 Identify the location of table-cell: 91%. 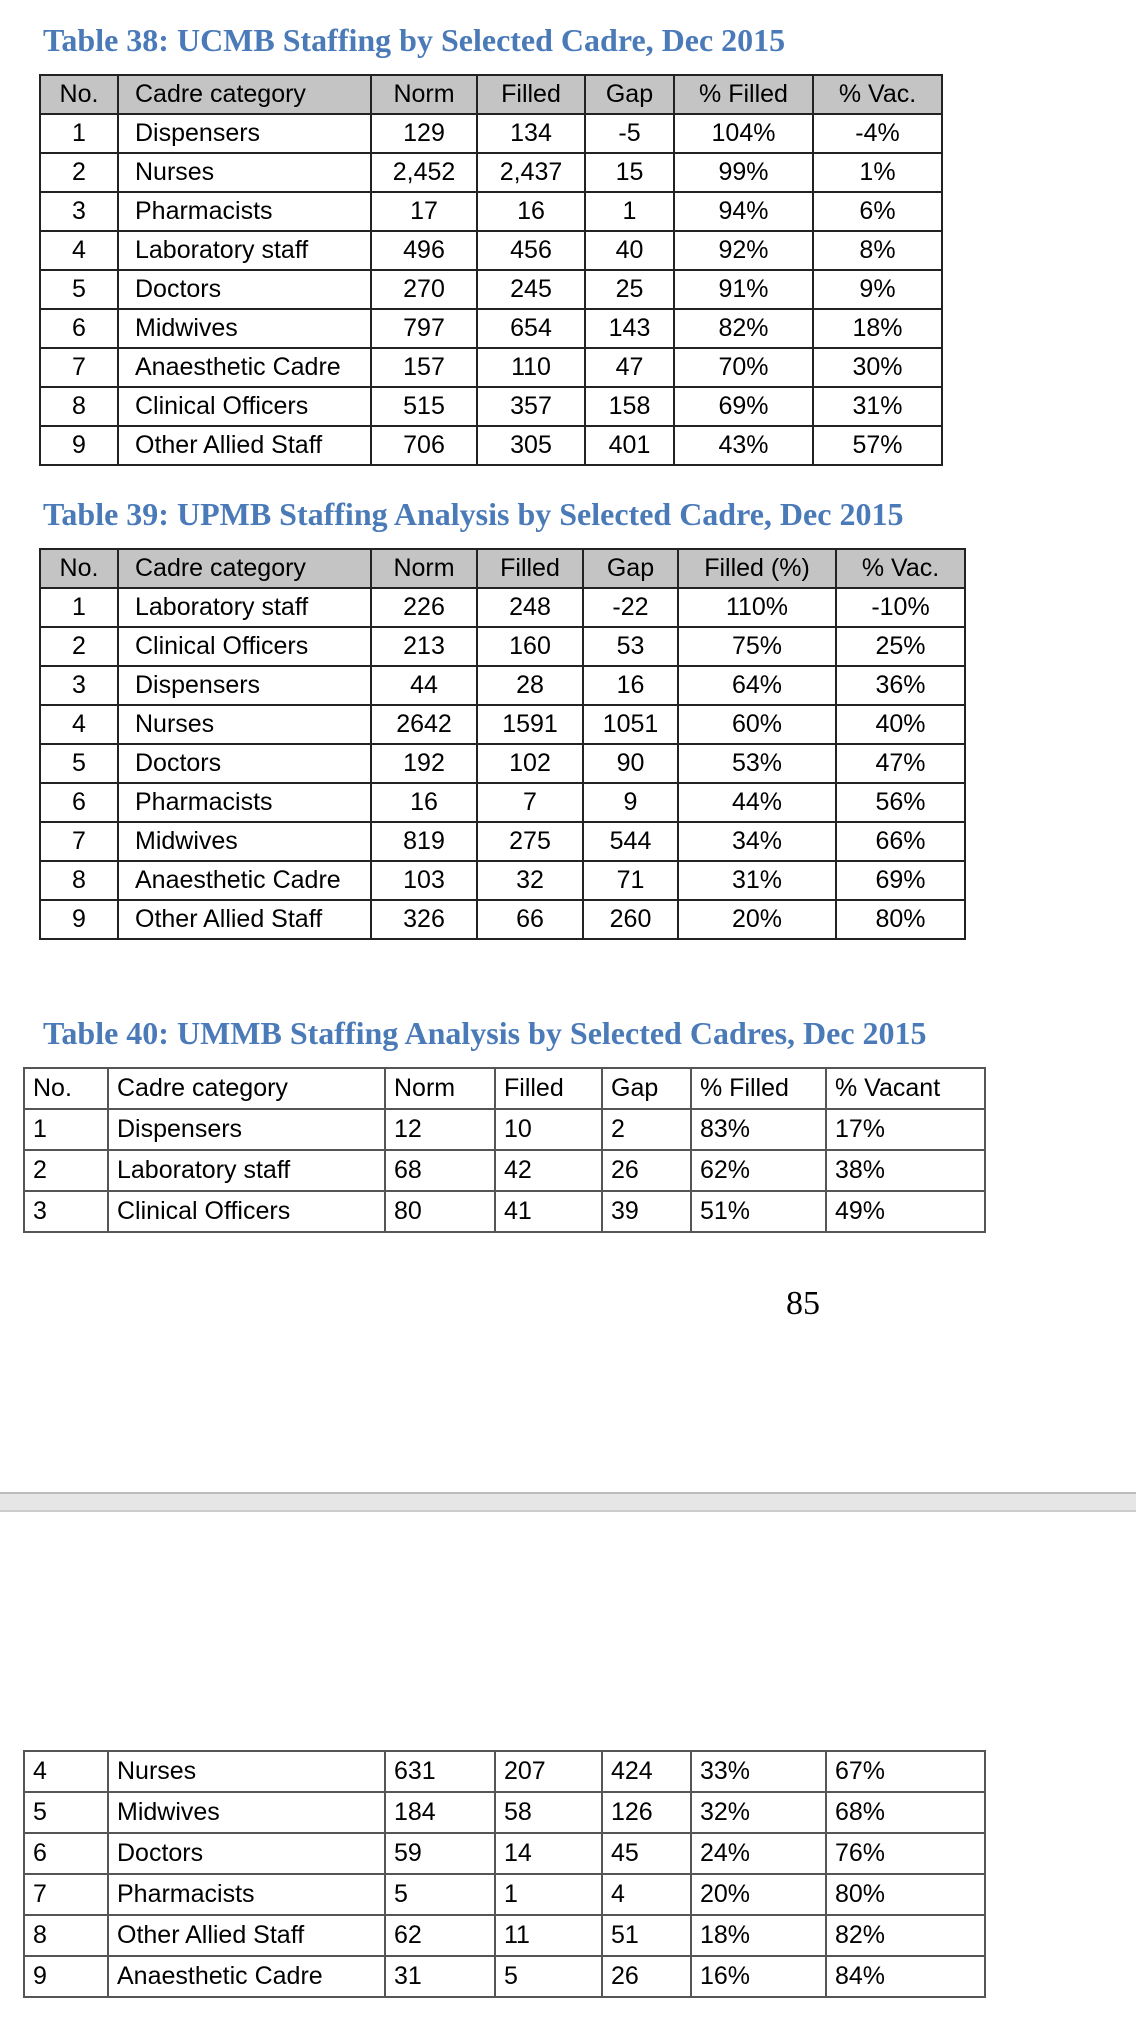
(743, 289).